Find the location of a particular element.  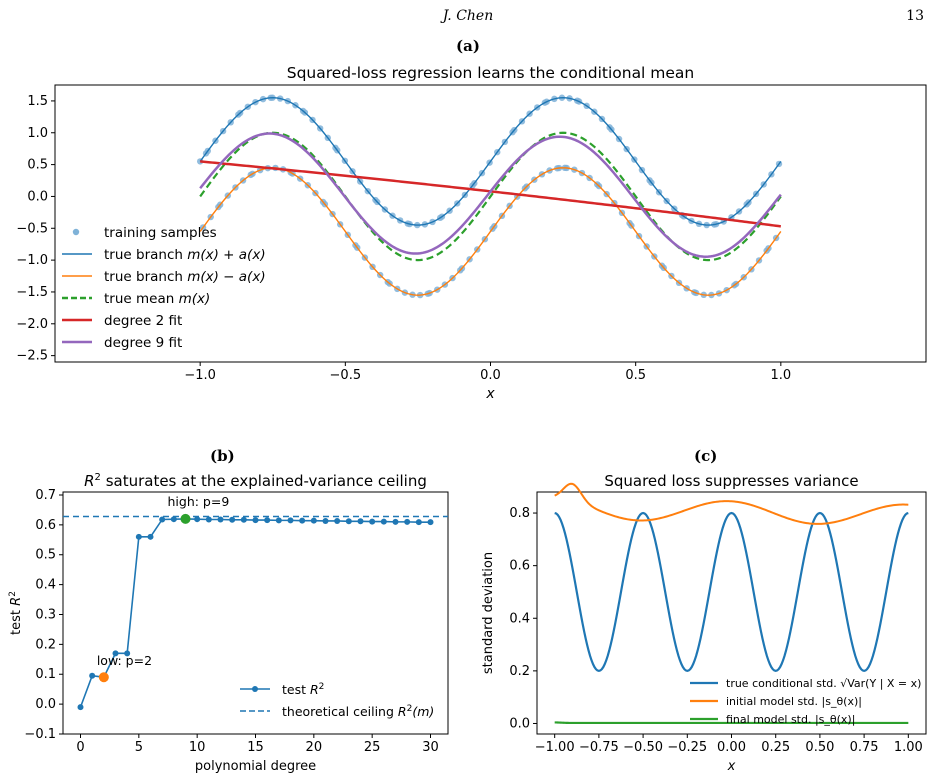

a-ytick-label: −1.0 is located at coordinates (32, 260).